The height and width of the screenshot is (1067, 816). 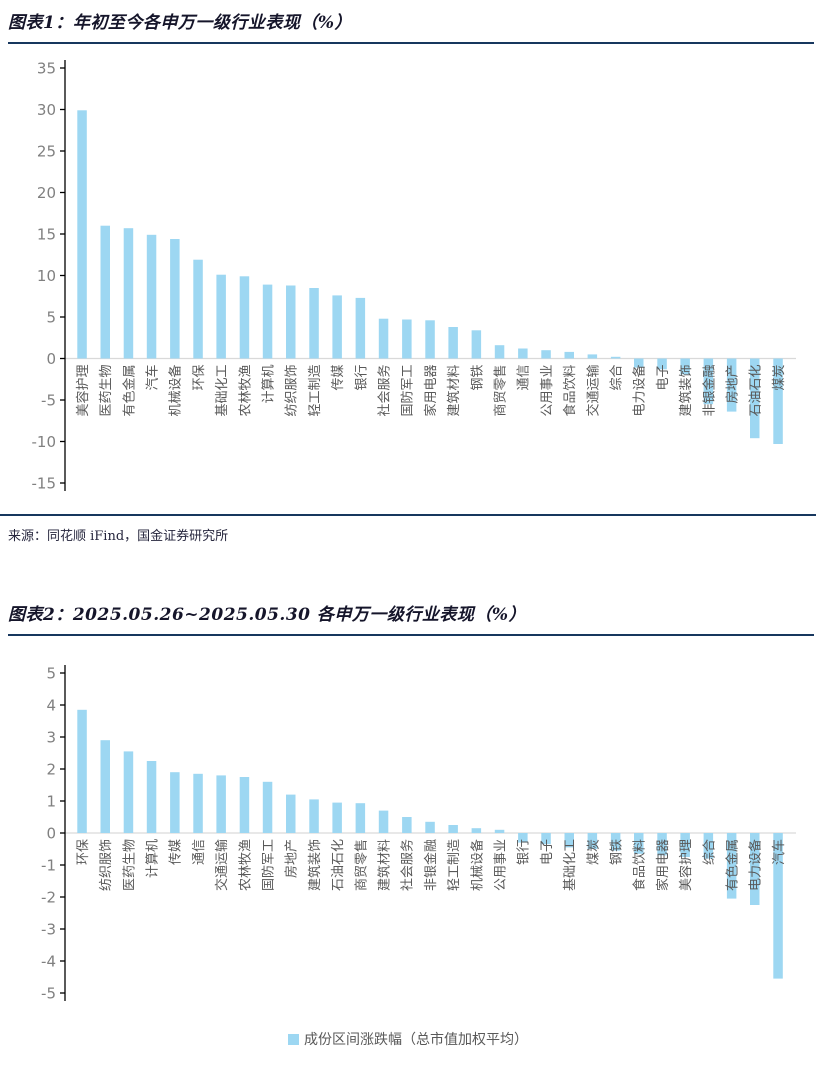 I want to click on y-tick-label: -4, so click(x=48, y=961).